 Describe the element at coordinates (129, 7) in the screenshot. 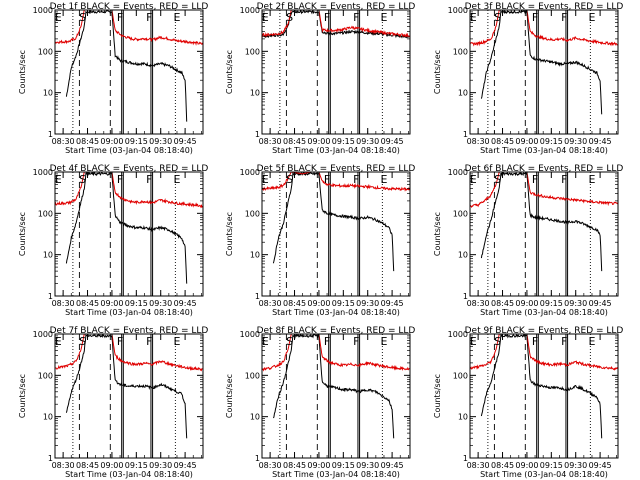

I see `panel-title: Det 1f BLACK = Events, RED = LLD` at that location.